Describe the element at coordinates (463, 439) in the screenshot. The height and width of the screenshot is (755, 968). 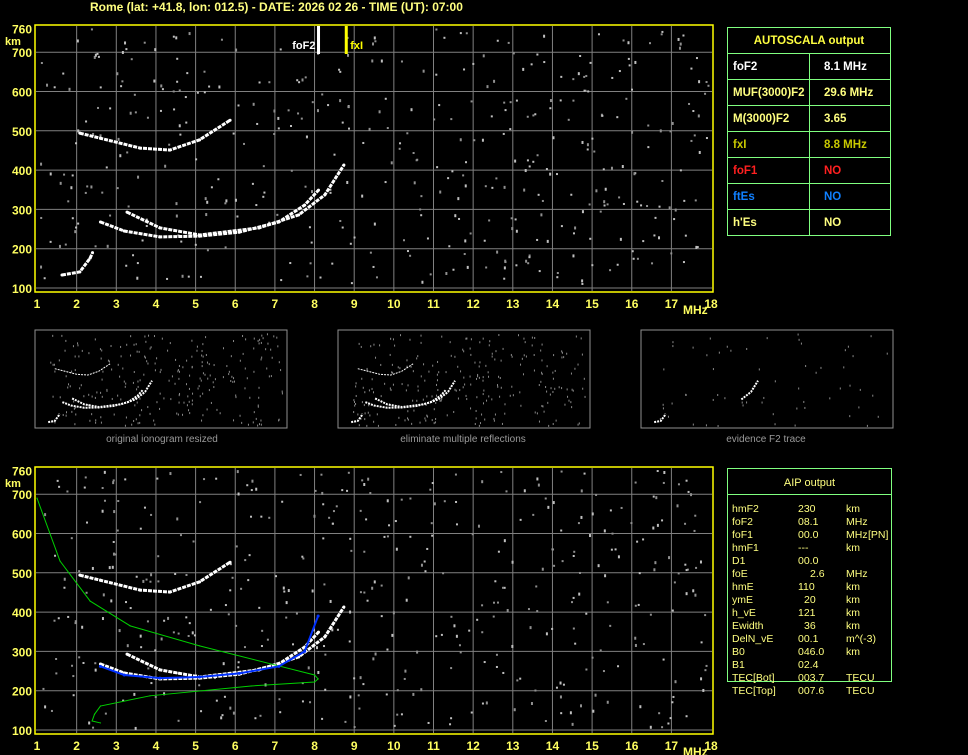
I see `thumbnail-caption-eliminate: eliminate multiple reflections` at that location.